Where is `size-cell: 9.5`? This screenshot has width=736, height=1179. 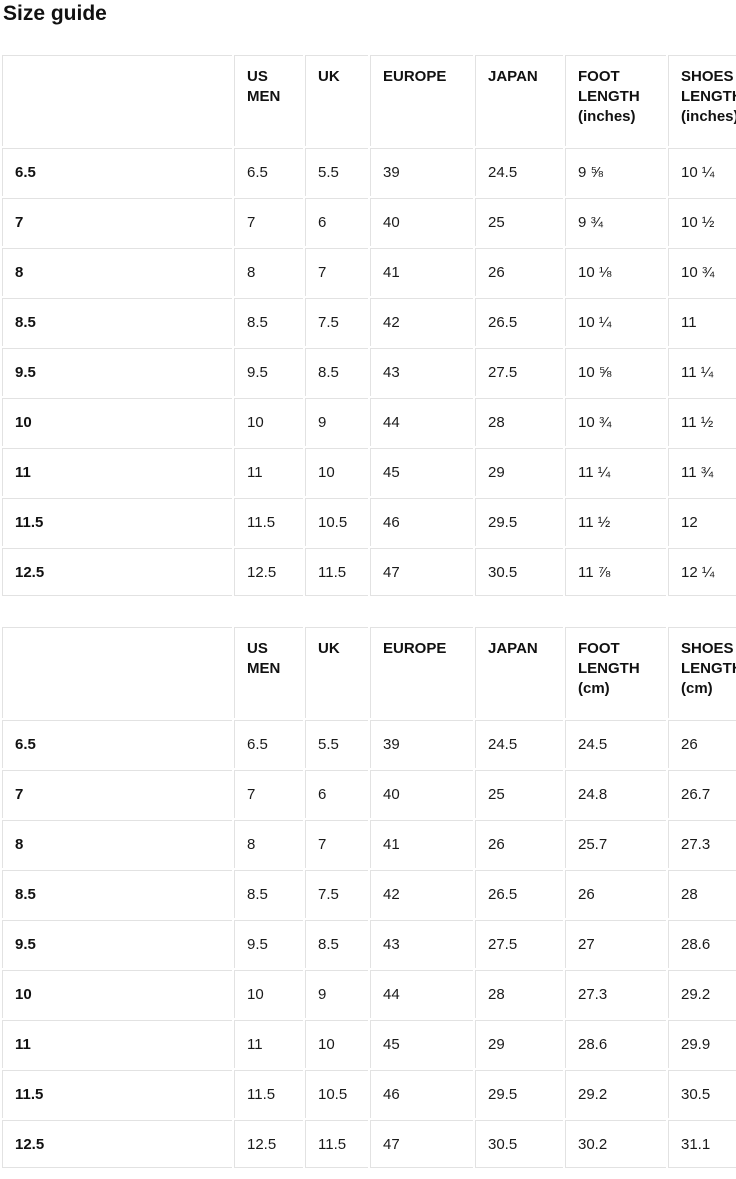 size-cell: 9.5 is located at coordinates (268, 372).